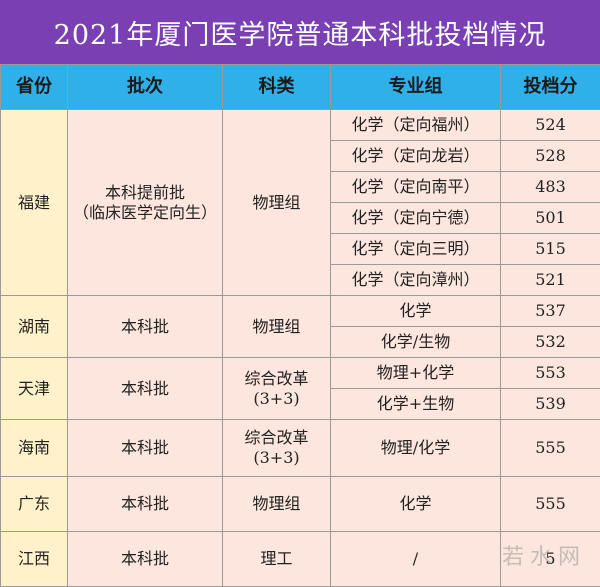  I want to click on score-cell: 515, so click(550, 249).